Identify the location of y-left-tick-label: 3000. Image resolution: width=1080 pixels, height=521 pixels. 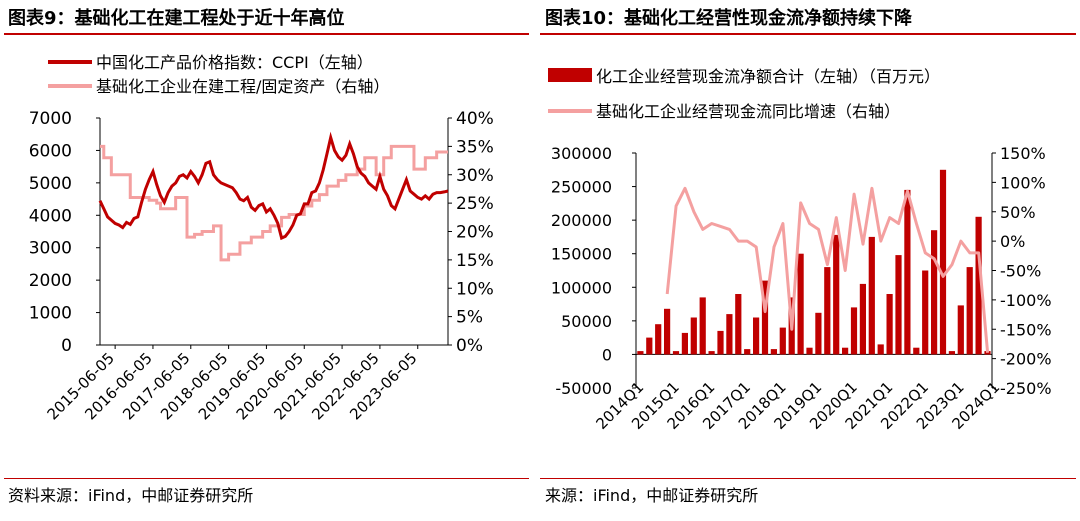
(50, 249).